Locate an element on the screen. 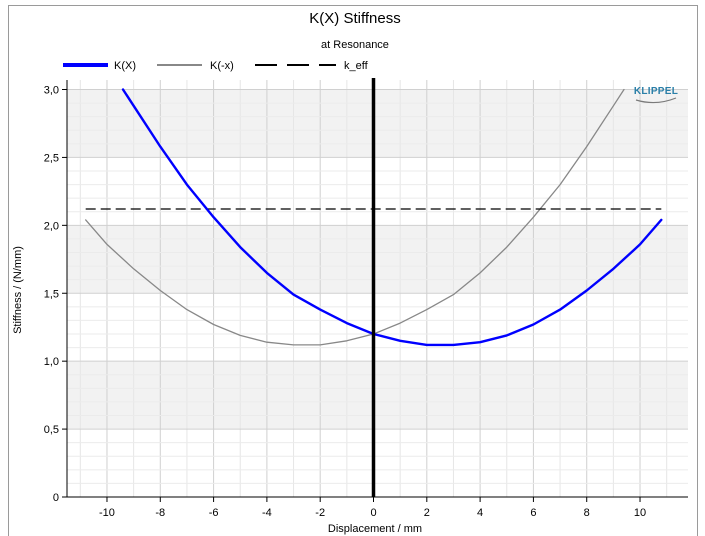 The width and height of the screenshot is (705, 536). brand-text: KLIPPEL is located at coordinates (656, 91).